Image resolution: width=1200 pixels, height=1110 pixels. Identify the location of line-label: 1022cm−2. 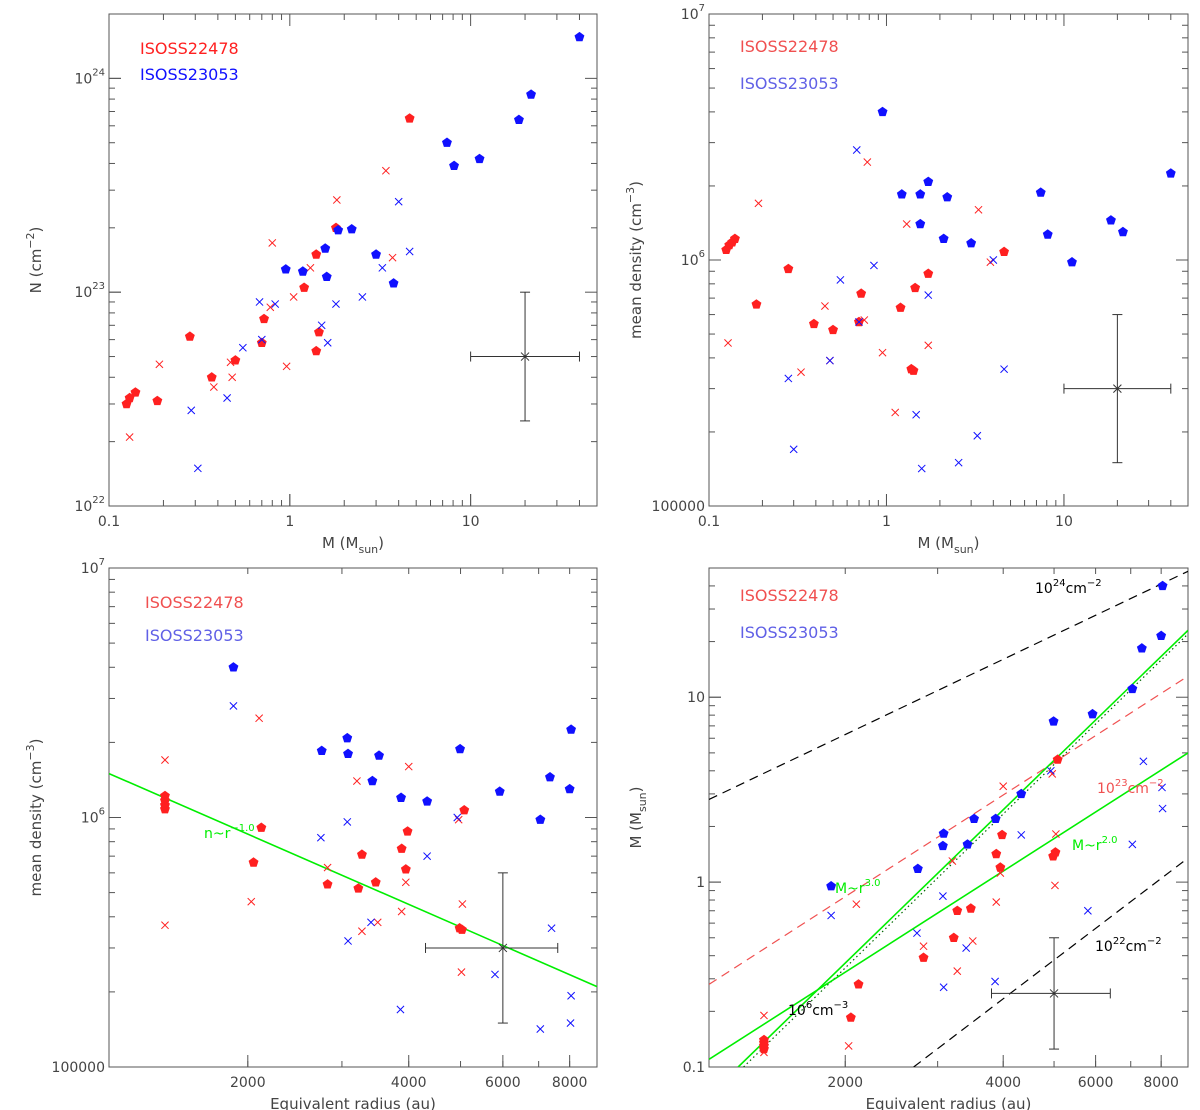
(1128, 945).